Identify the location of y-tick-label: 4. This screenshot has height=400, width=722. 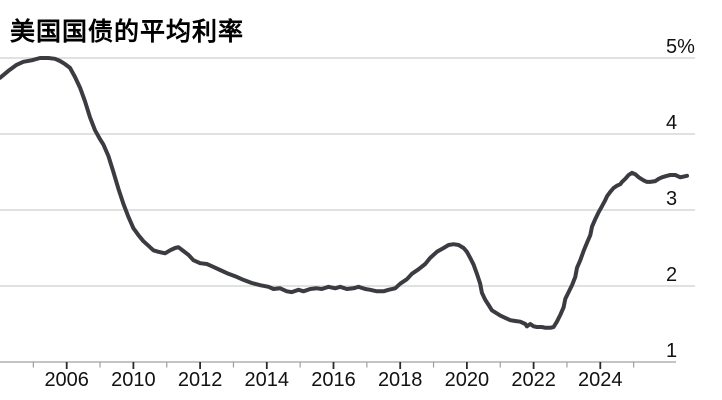
(671, 123).